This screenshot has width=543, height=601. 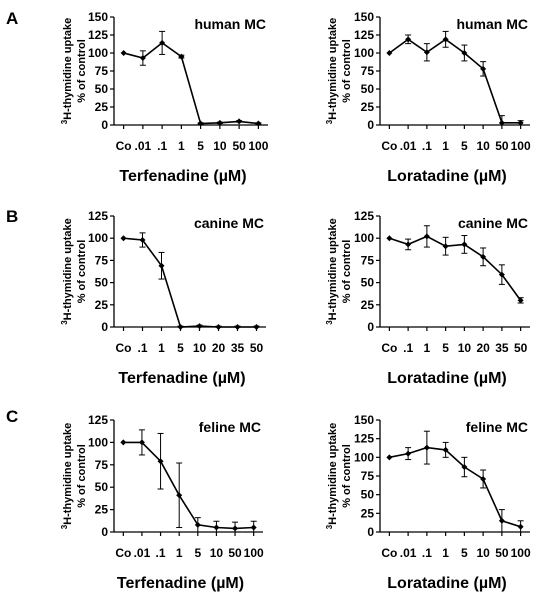 I want to click on x-axis-label: Loratadine (µM), so click(x=446, y=176).